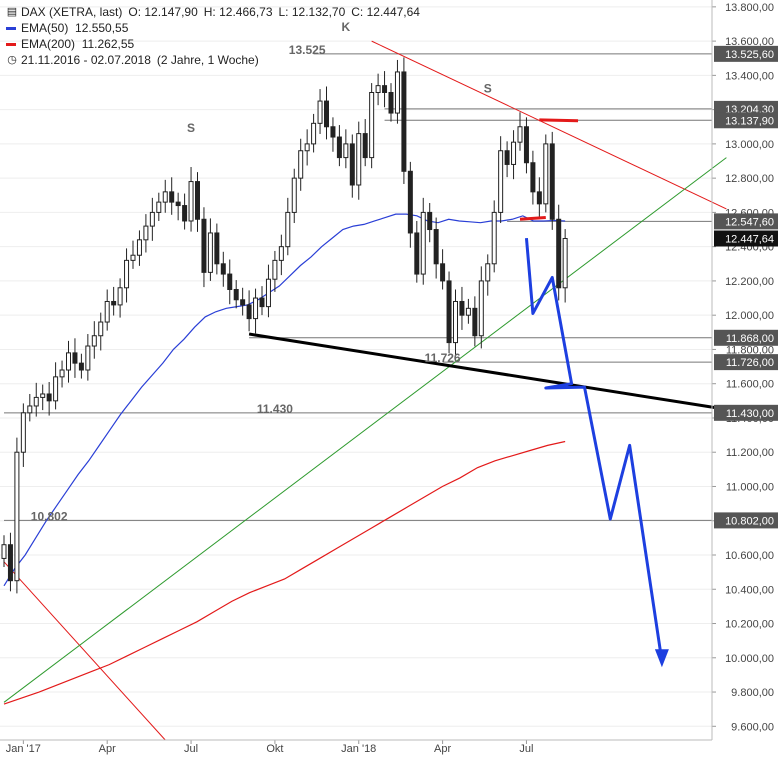 This screenshot has height=759, width=780. What do you see at coordinates (749, 42) in the screenshot?
I see `y-tick-label: 13.600,00` at bounding box center [749, 42].